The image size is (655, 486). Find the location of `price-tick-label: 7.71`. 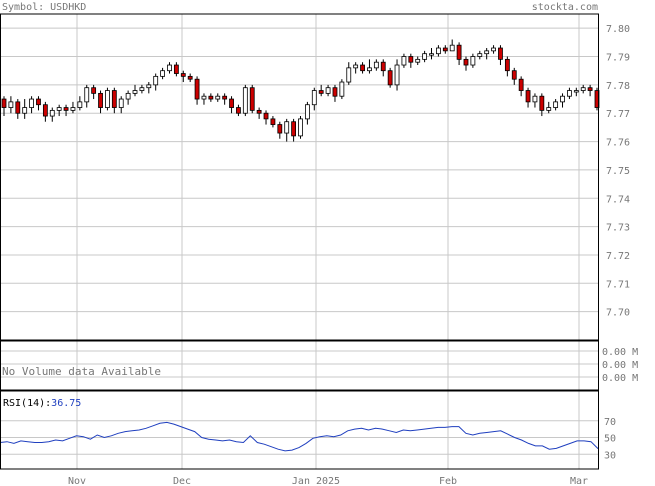

price-tick-label: 7.71 is located at coordinates (618, 284).